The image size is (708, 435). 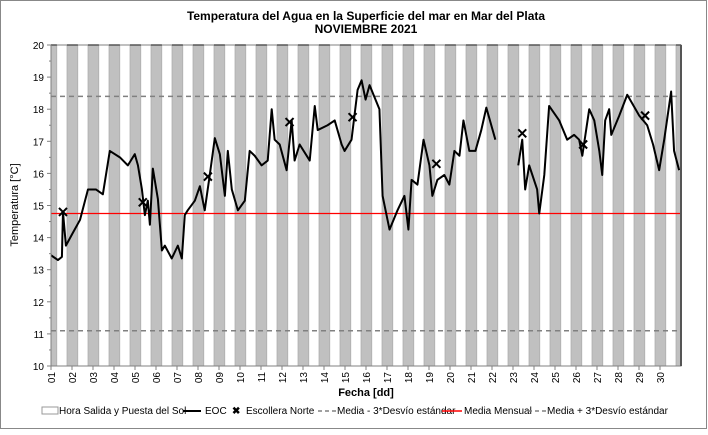 What do you see at coordinates (39, 207) in the screenshot?
I see `y-tick-label: 15` at bounding box center [39, 207].